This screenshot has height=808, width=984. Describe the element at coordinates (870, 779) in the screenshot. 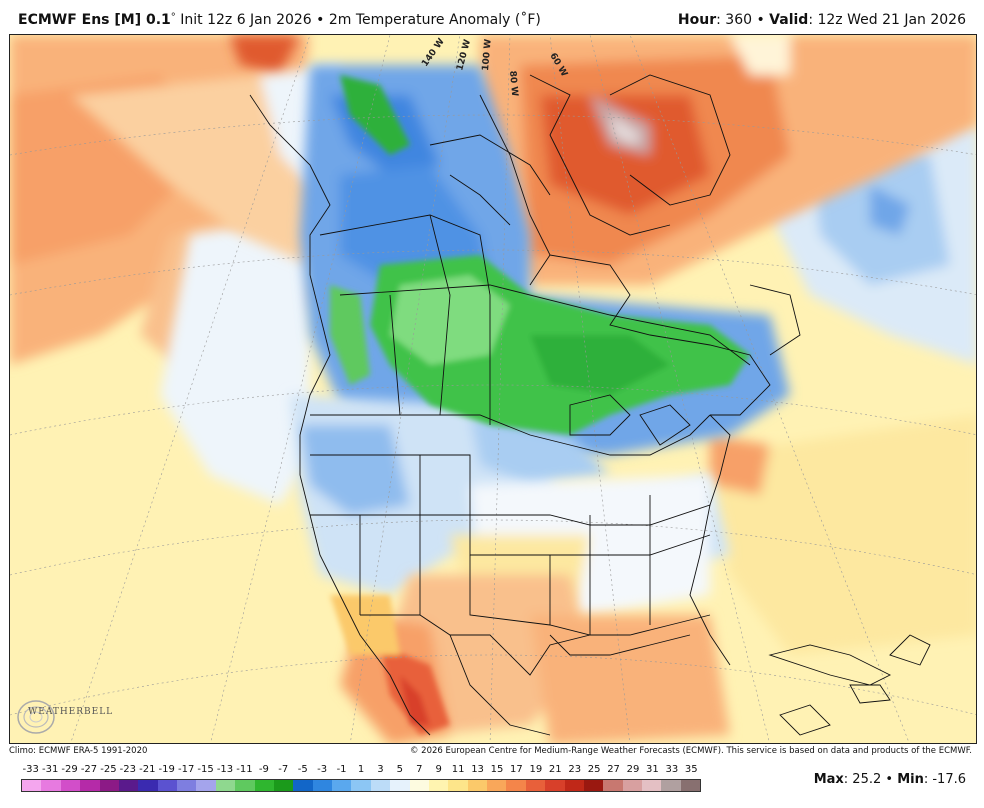

I see `max-value: : 25.2 •` at that location.